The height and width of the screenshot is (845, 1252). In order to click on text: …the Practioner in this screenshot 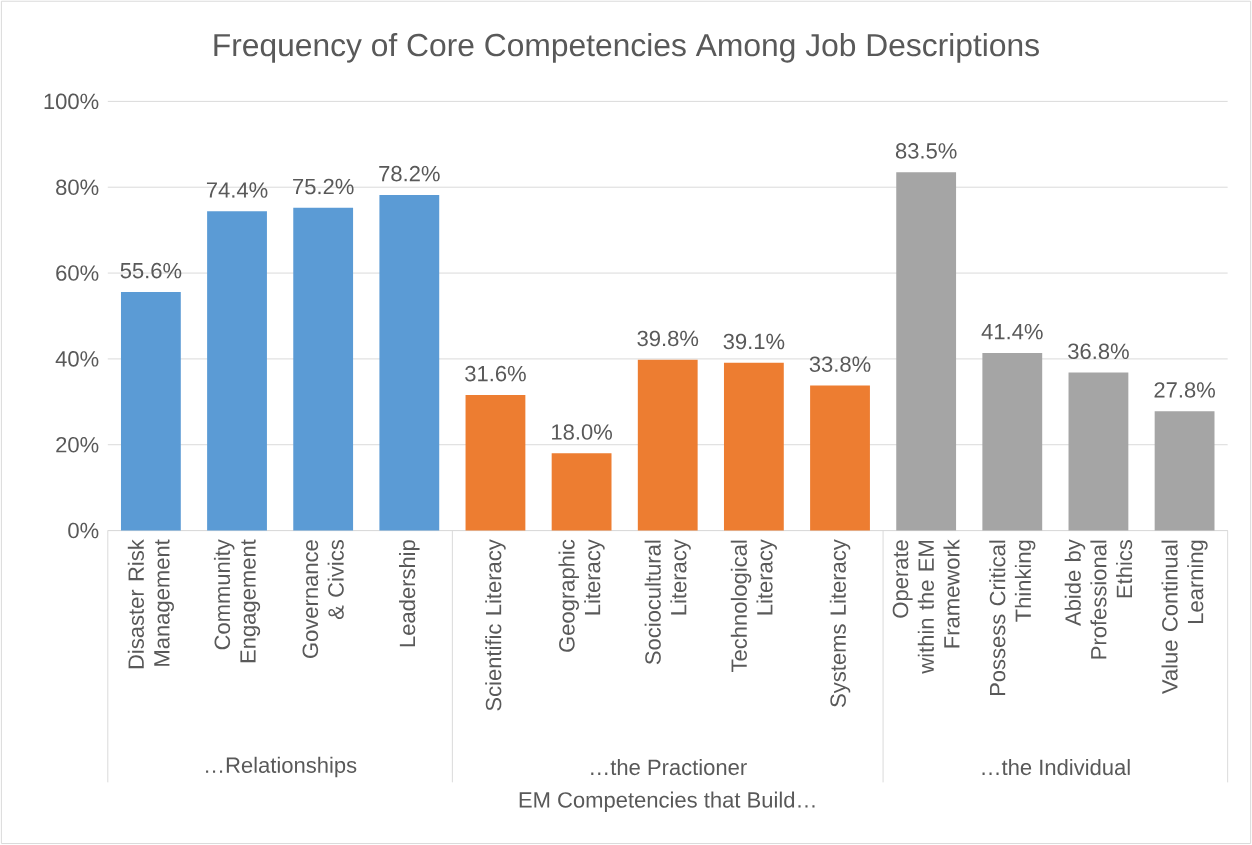, I will do `click(669, 767)`.